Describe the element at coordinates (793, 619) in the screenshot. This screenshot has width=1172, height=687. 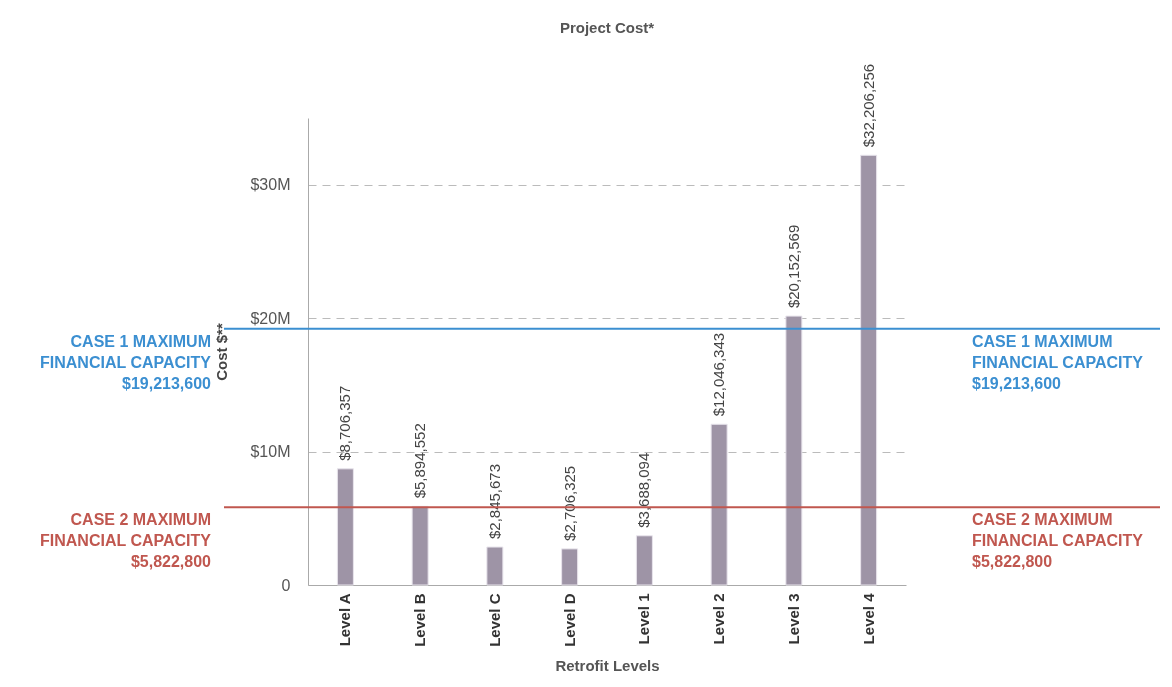
I see `x-tick-label: Level 3` at that location.